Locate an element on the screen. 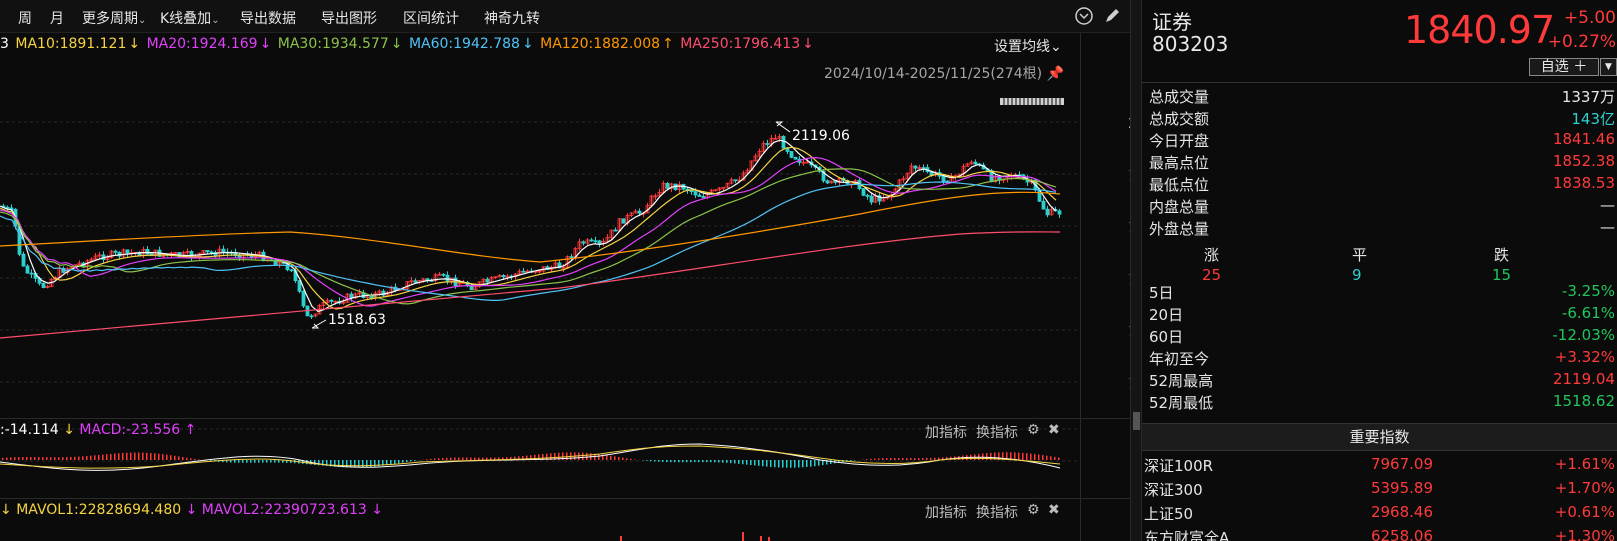  index-row: 上证50 2968.46 +0.61% is located at coordinates (1379, 512).